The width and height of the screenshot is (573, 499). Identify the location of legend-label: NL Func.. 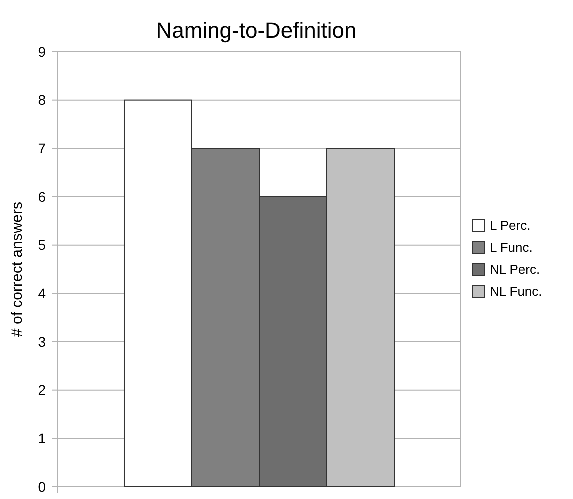
(516, 292).